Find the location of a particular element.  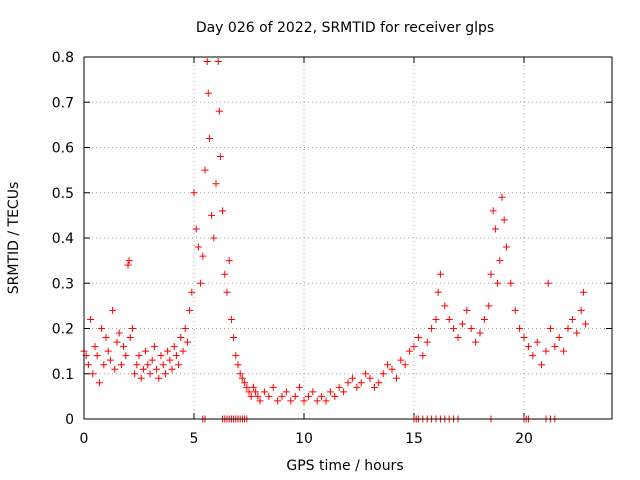

y-tick-label: 0.1 is located at coordinates (63, 375).